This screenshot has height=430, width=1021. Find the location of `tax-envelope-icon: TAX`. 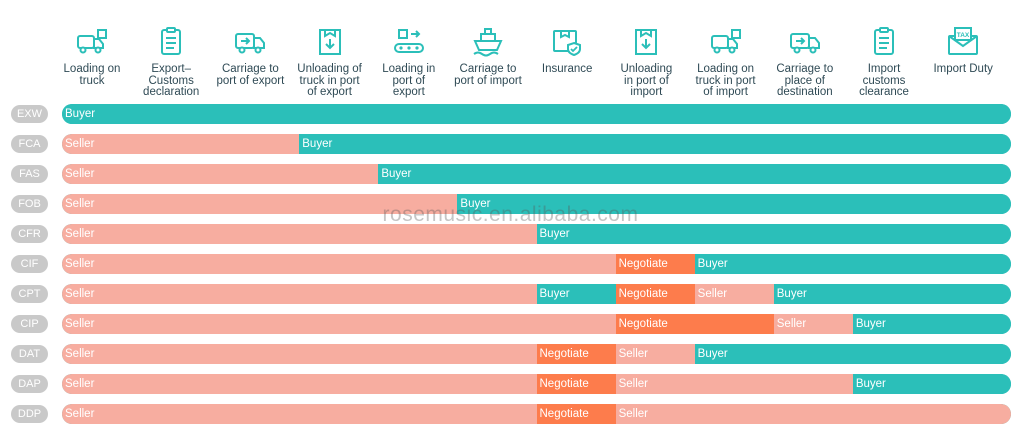

tax-envelope-icon: TAX is located at coordinates (963, 43).